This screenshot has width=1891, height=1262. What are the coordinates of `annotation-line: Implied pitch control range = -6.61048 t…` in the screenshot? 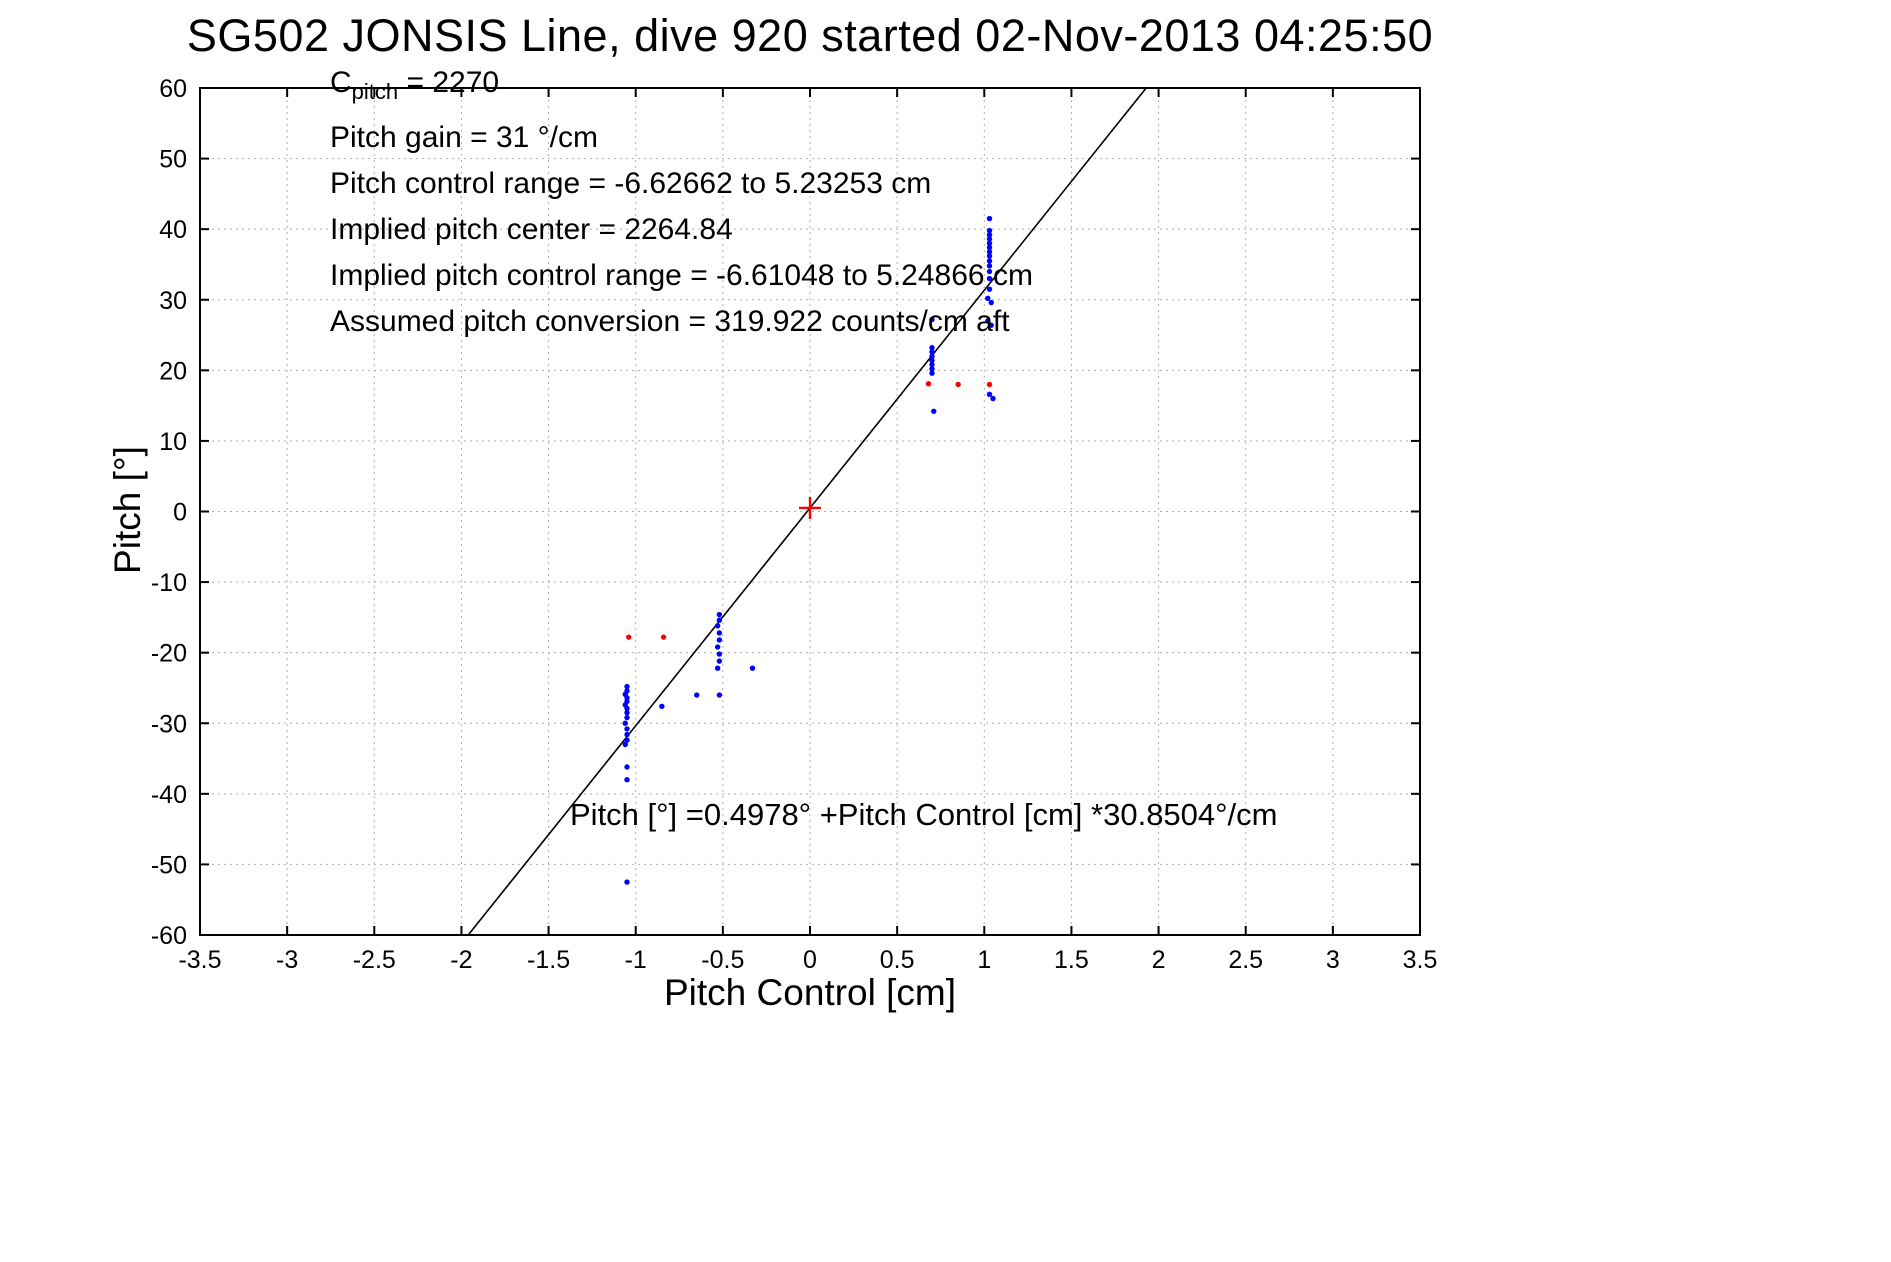 It's located at (681, 275).